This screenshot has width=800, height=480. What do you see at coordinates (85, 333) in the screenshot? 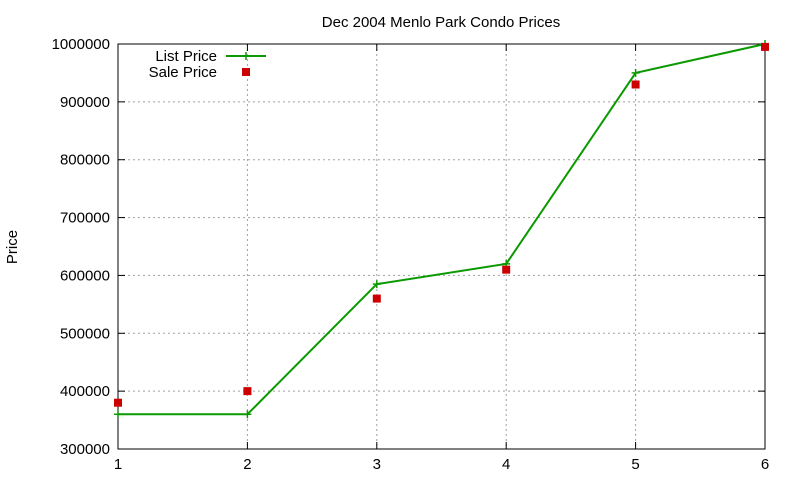
I see `y-tick-label: 500000` at bounding box center [85, 333].